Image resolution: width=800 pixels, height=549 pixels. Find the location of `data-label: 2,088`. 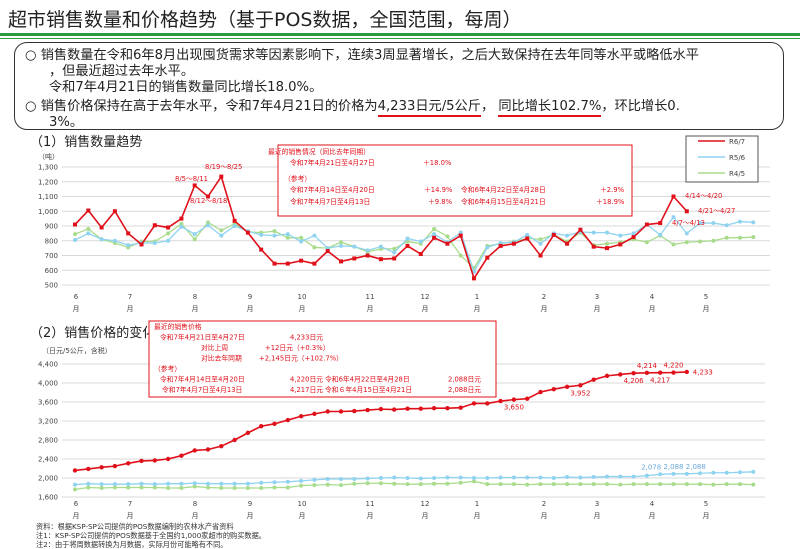

data-label: 2,088 is located at coordinates (673, 467).